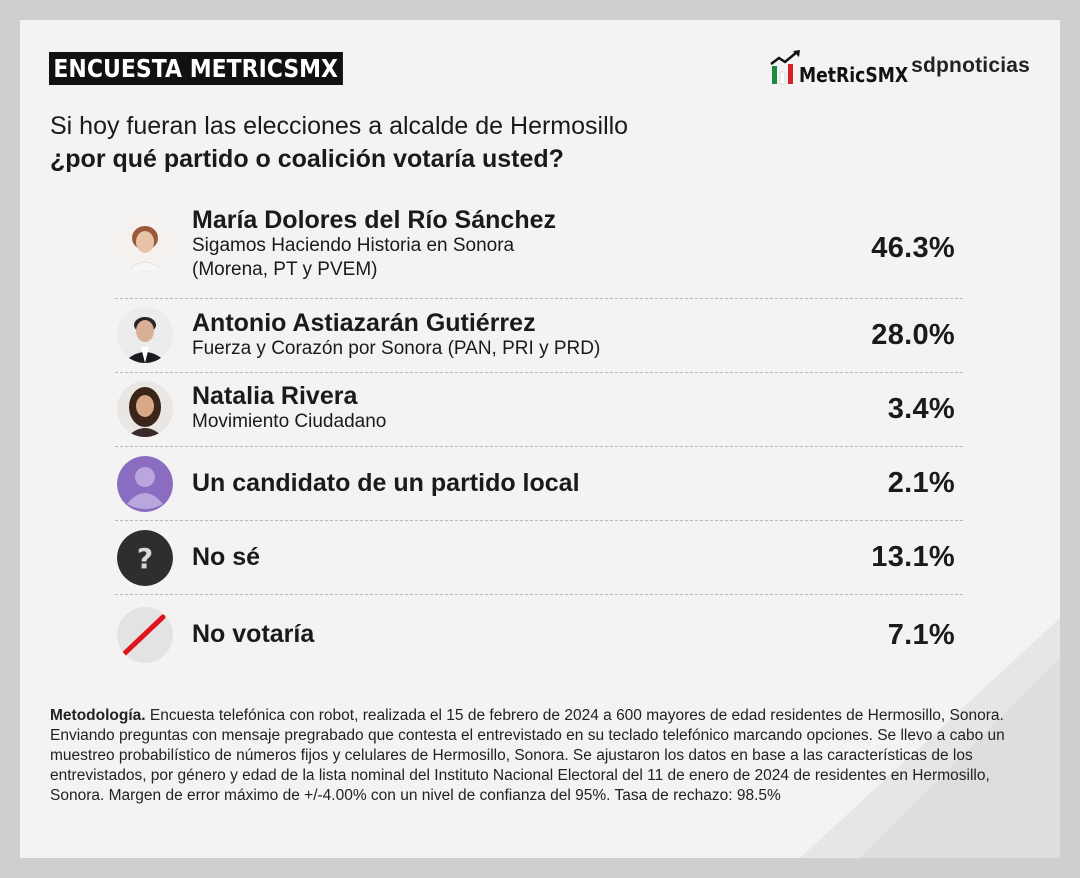 The width and height of the screenshot is (1080, 878). What do you see at coordinates (921, 483) in the screenshot?
I see `result-percentage: 2.1%` at bounding box center [921, 483].